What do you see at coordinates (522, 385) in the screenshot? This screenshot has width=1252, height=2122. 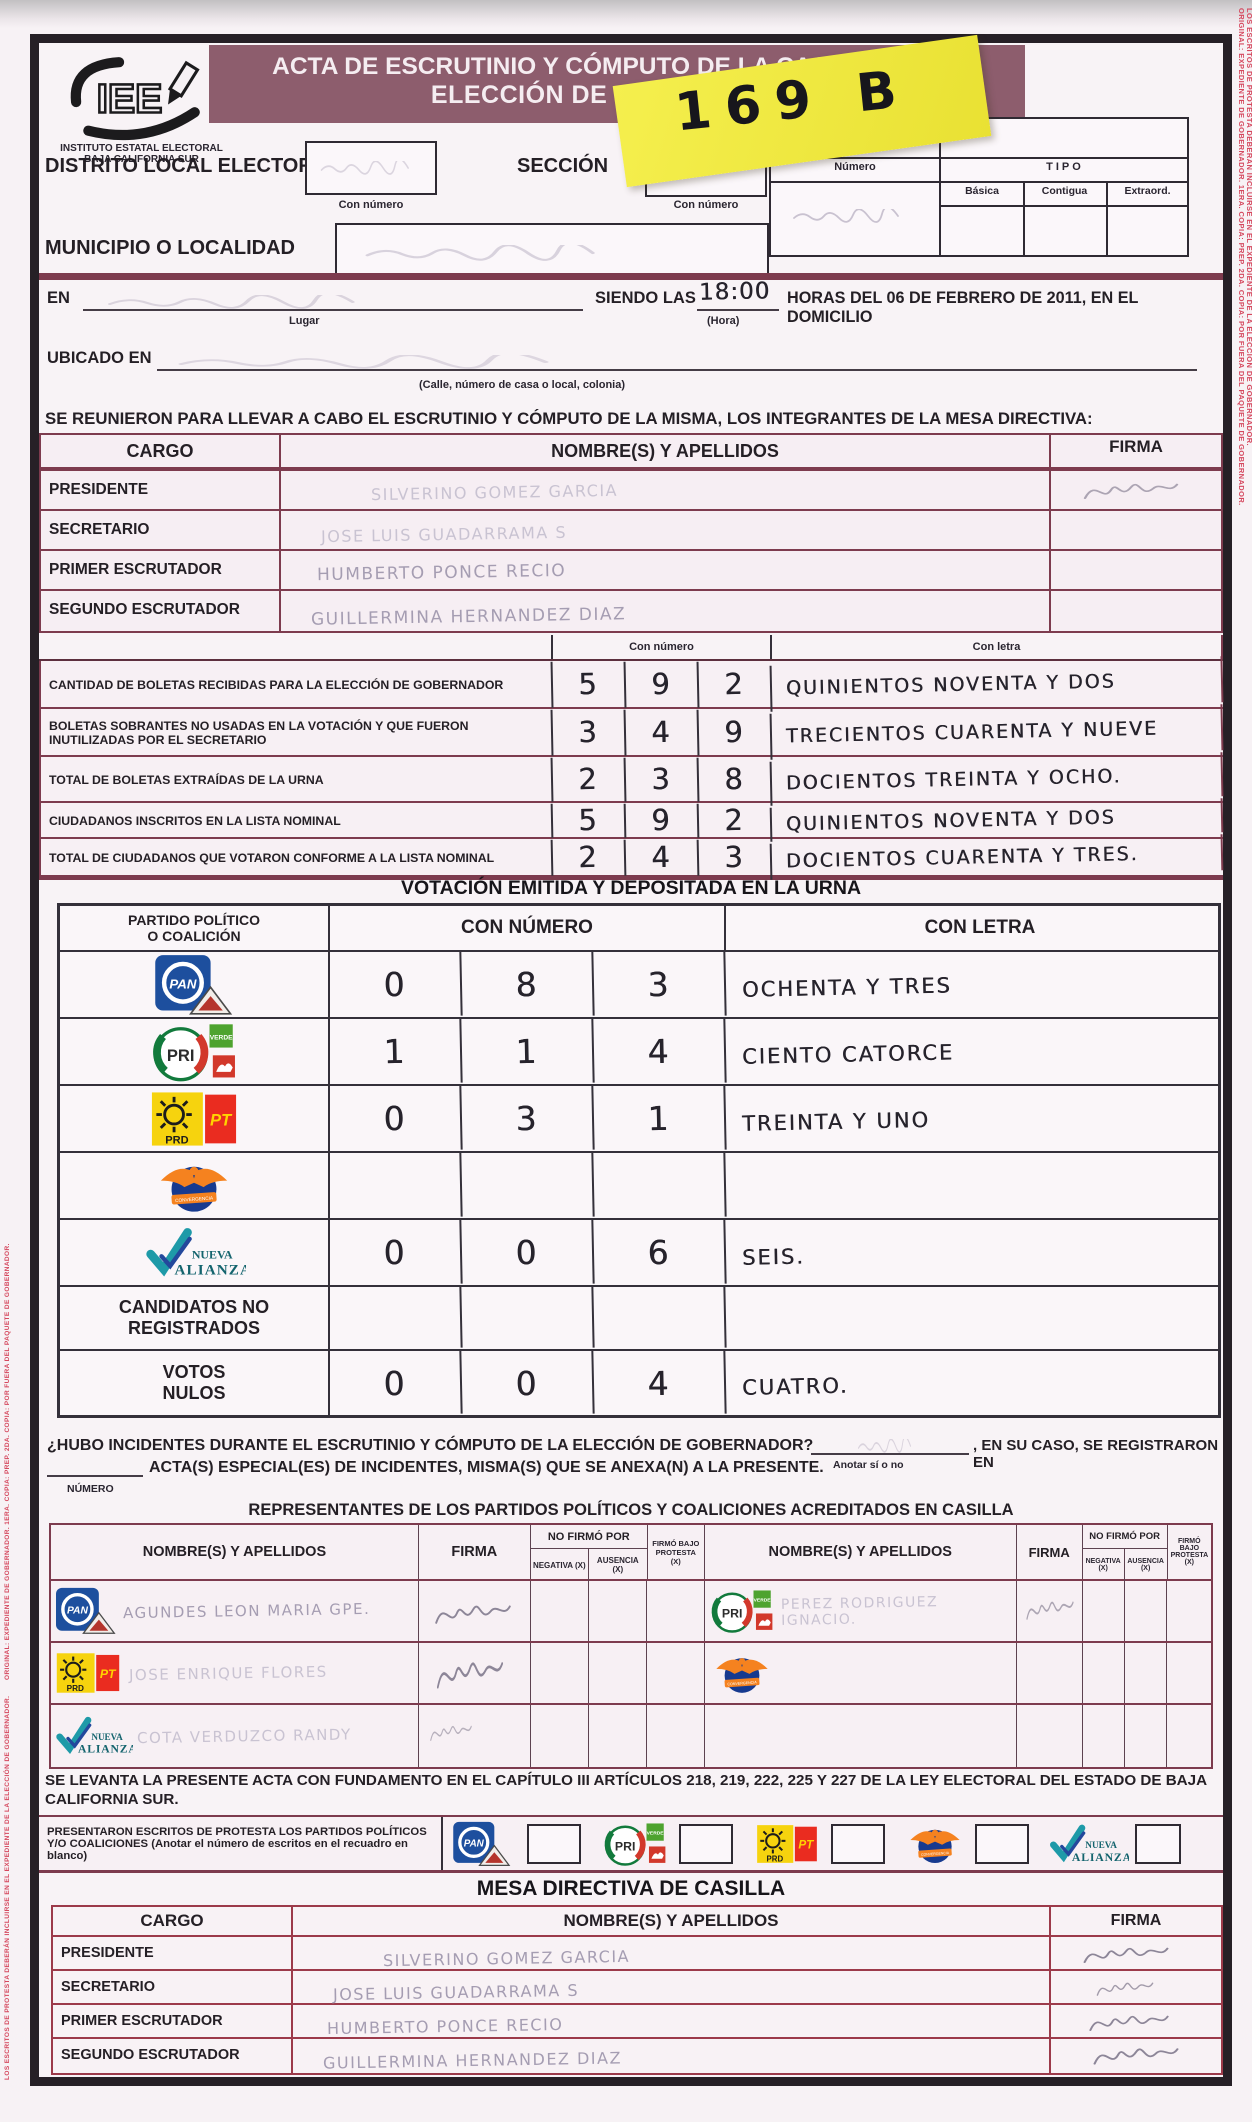 I see `calle-caption: (Calle, número de casa o local, colonia)` at bounding box center [522, 385].